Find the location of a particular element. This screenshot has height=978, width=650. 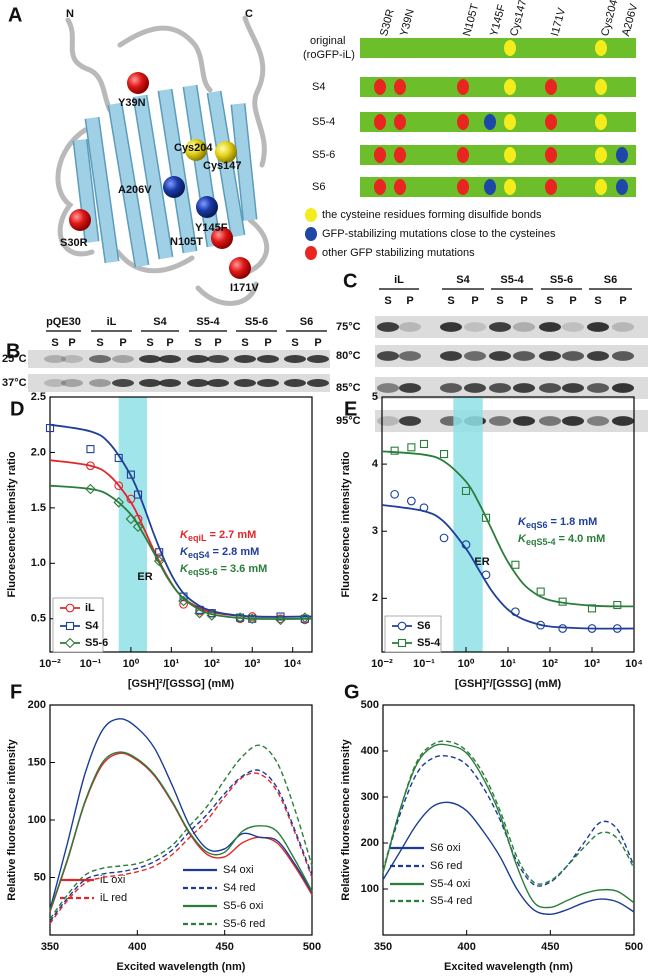

temperature-label: 85°C is located at coordinates (348, 388).